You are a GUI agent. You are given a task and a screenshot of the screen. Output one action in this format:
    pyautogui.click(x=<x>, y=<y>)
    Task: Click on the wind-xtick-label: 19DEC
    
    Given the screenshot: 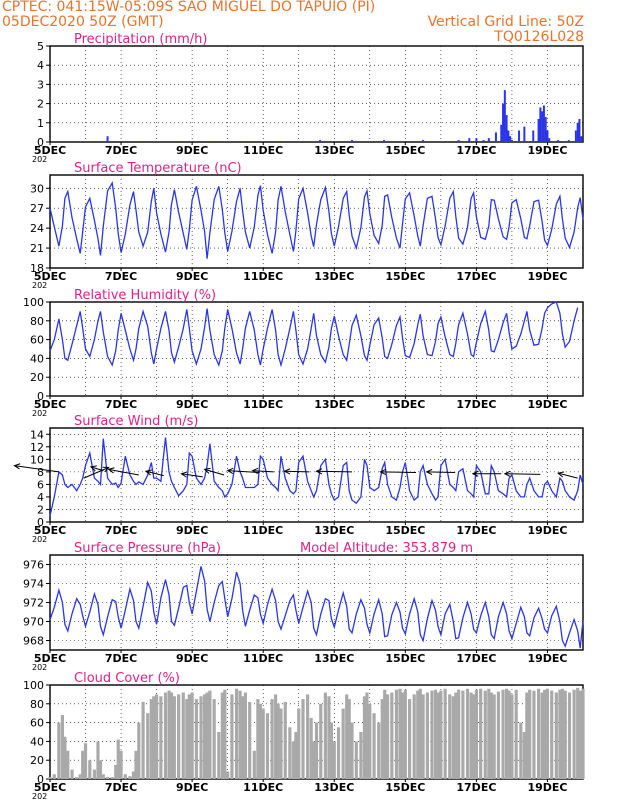 What is the action you would take?
    pyautogui.click(x=547, y=530)
    